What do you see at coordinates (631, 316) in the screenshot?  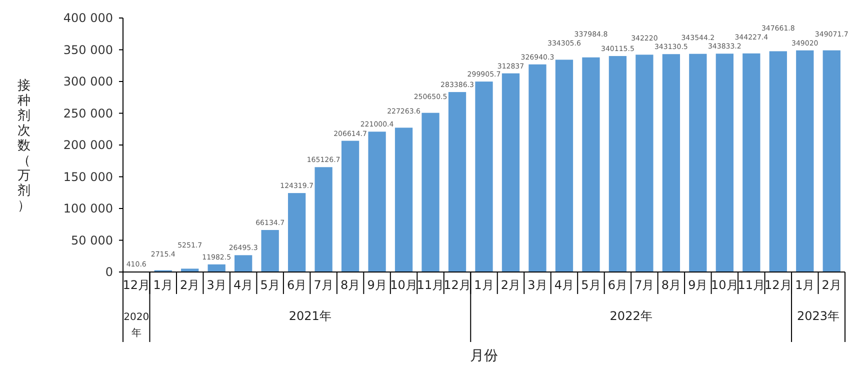 I see `text: 2022年` at bounding box center [631, 316].